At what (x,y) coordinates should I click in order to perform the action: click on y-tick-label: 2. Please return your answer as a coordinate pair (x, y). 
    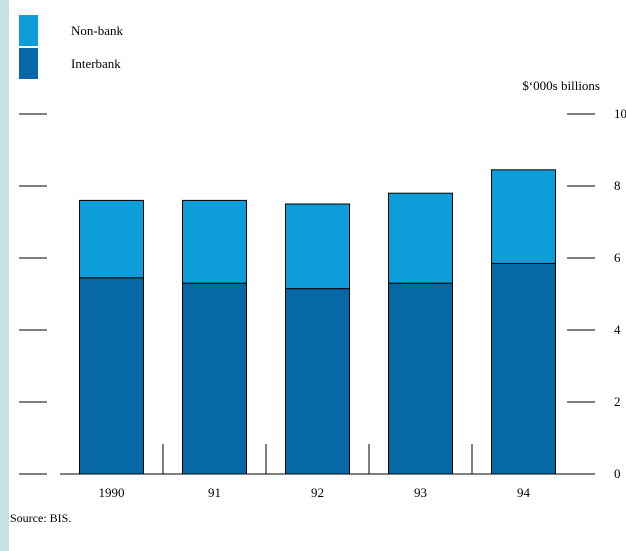
    Looking at the image, I should click on (617, 401).